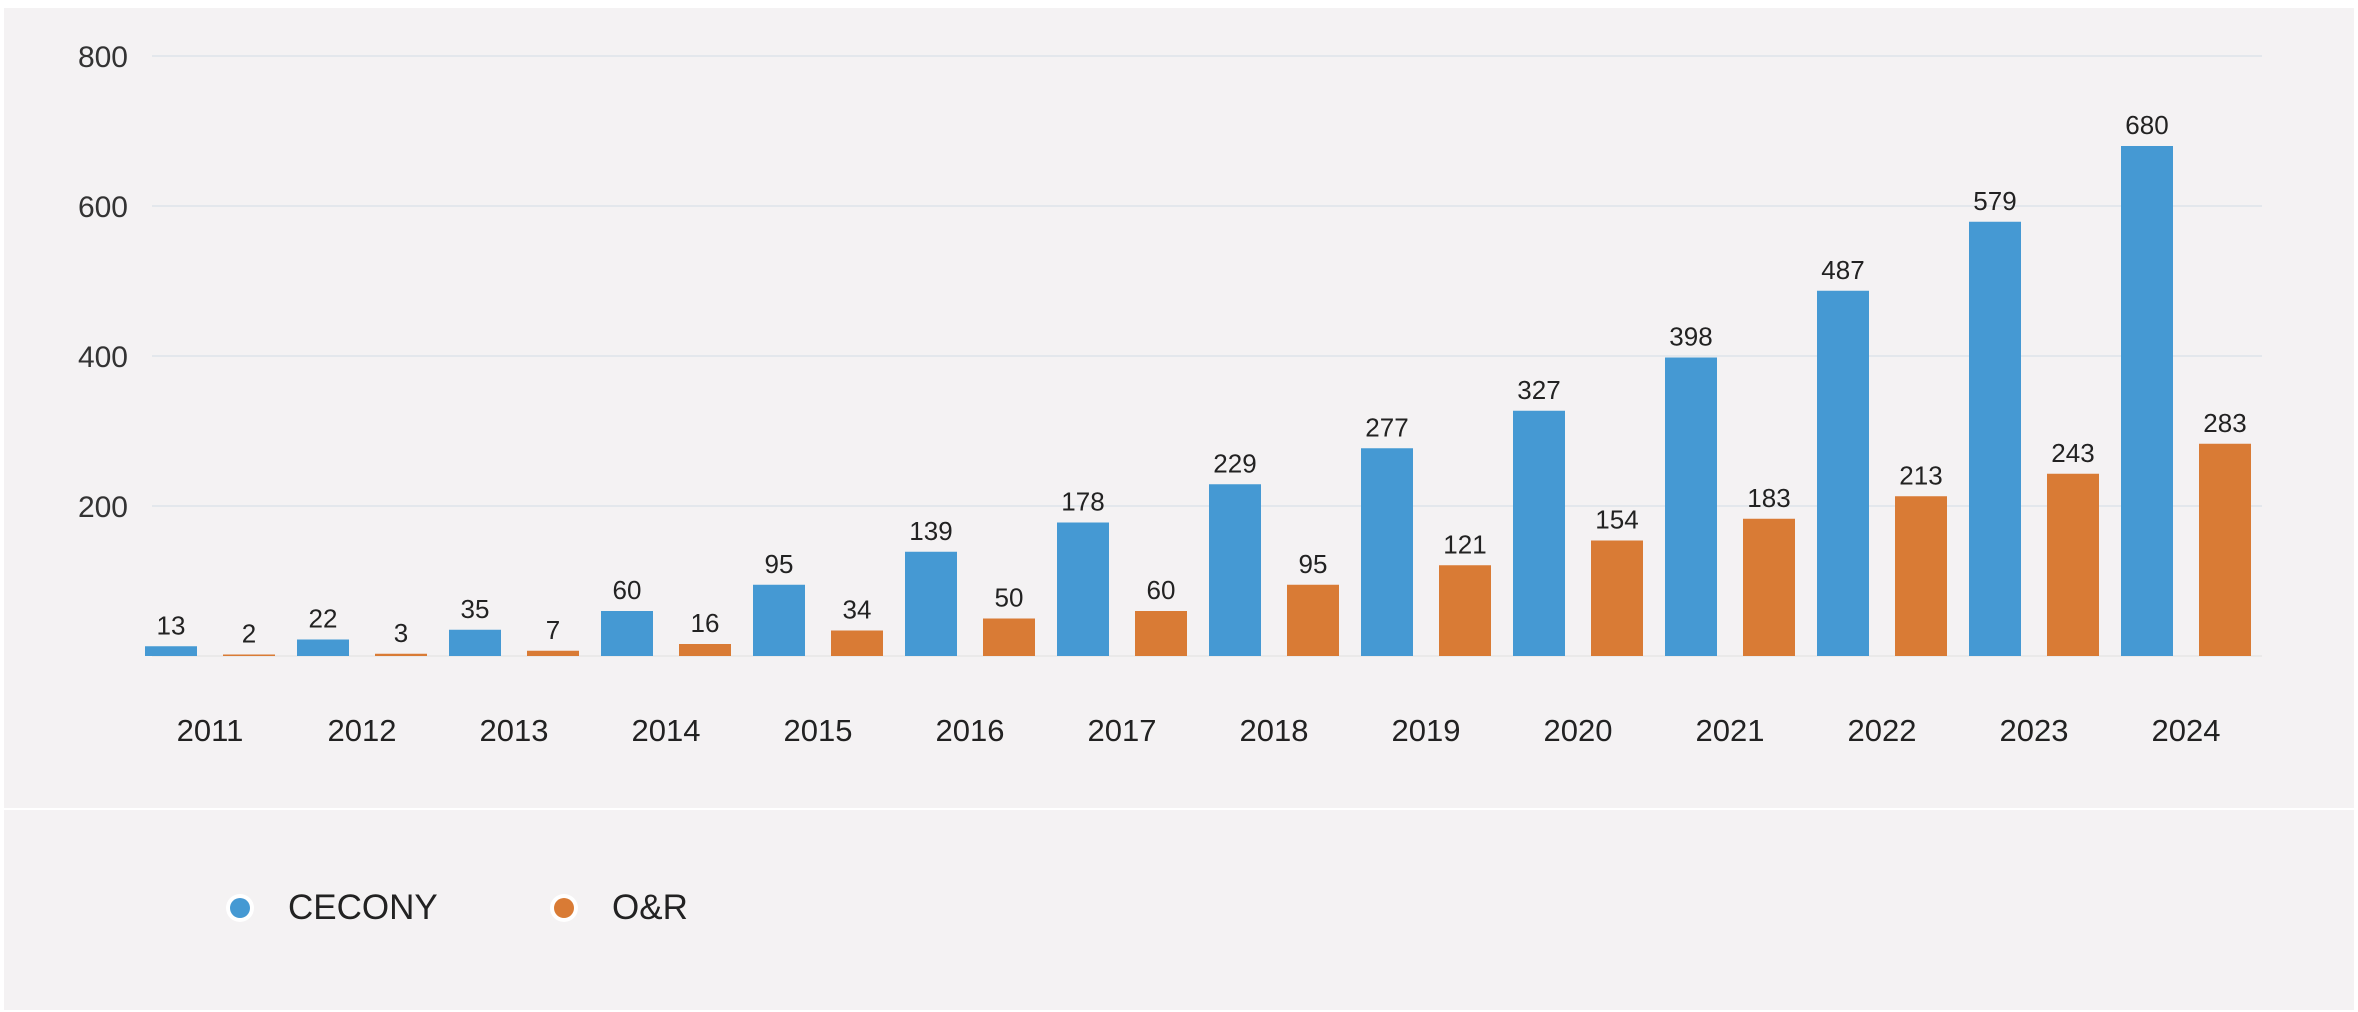 The height and width of the screenshot is (1012, 2358). What do you see at coordinates (1161, 633) in the screenshot?
I see `bar-series-2-2017` at bounding box center [1161, 633].